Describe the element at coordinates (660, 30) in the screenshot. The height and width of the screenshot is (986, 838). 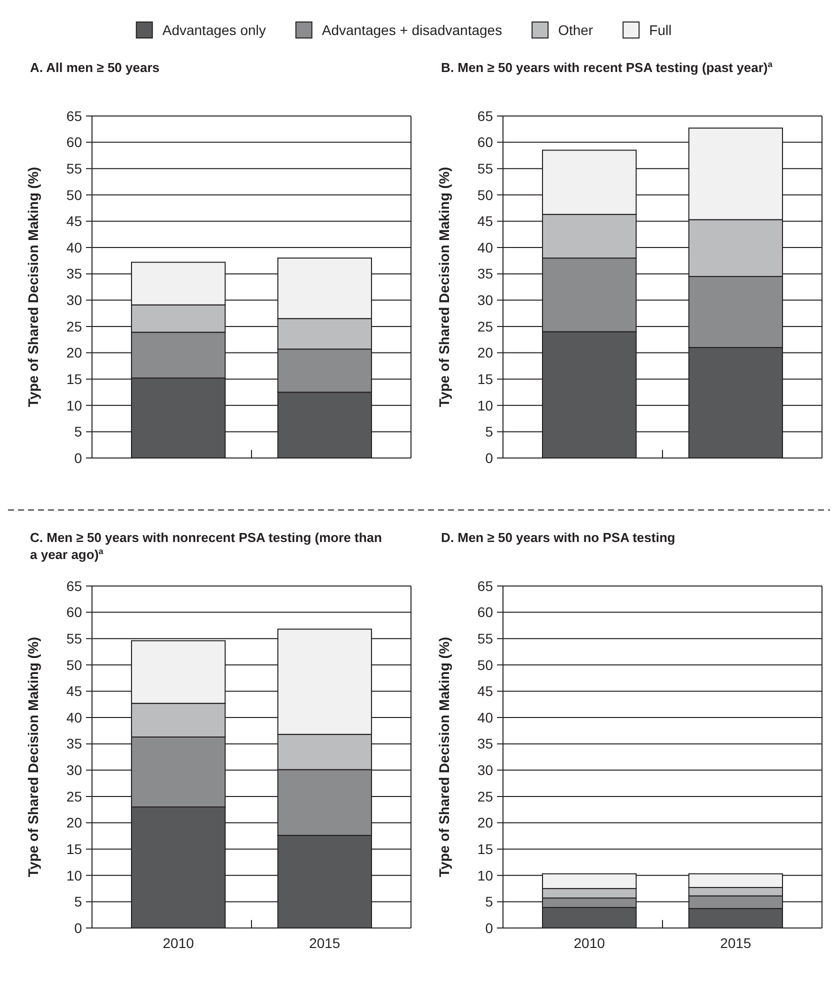
I see `legend-label: Full` at that location.